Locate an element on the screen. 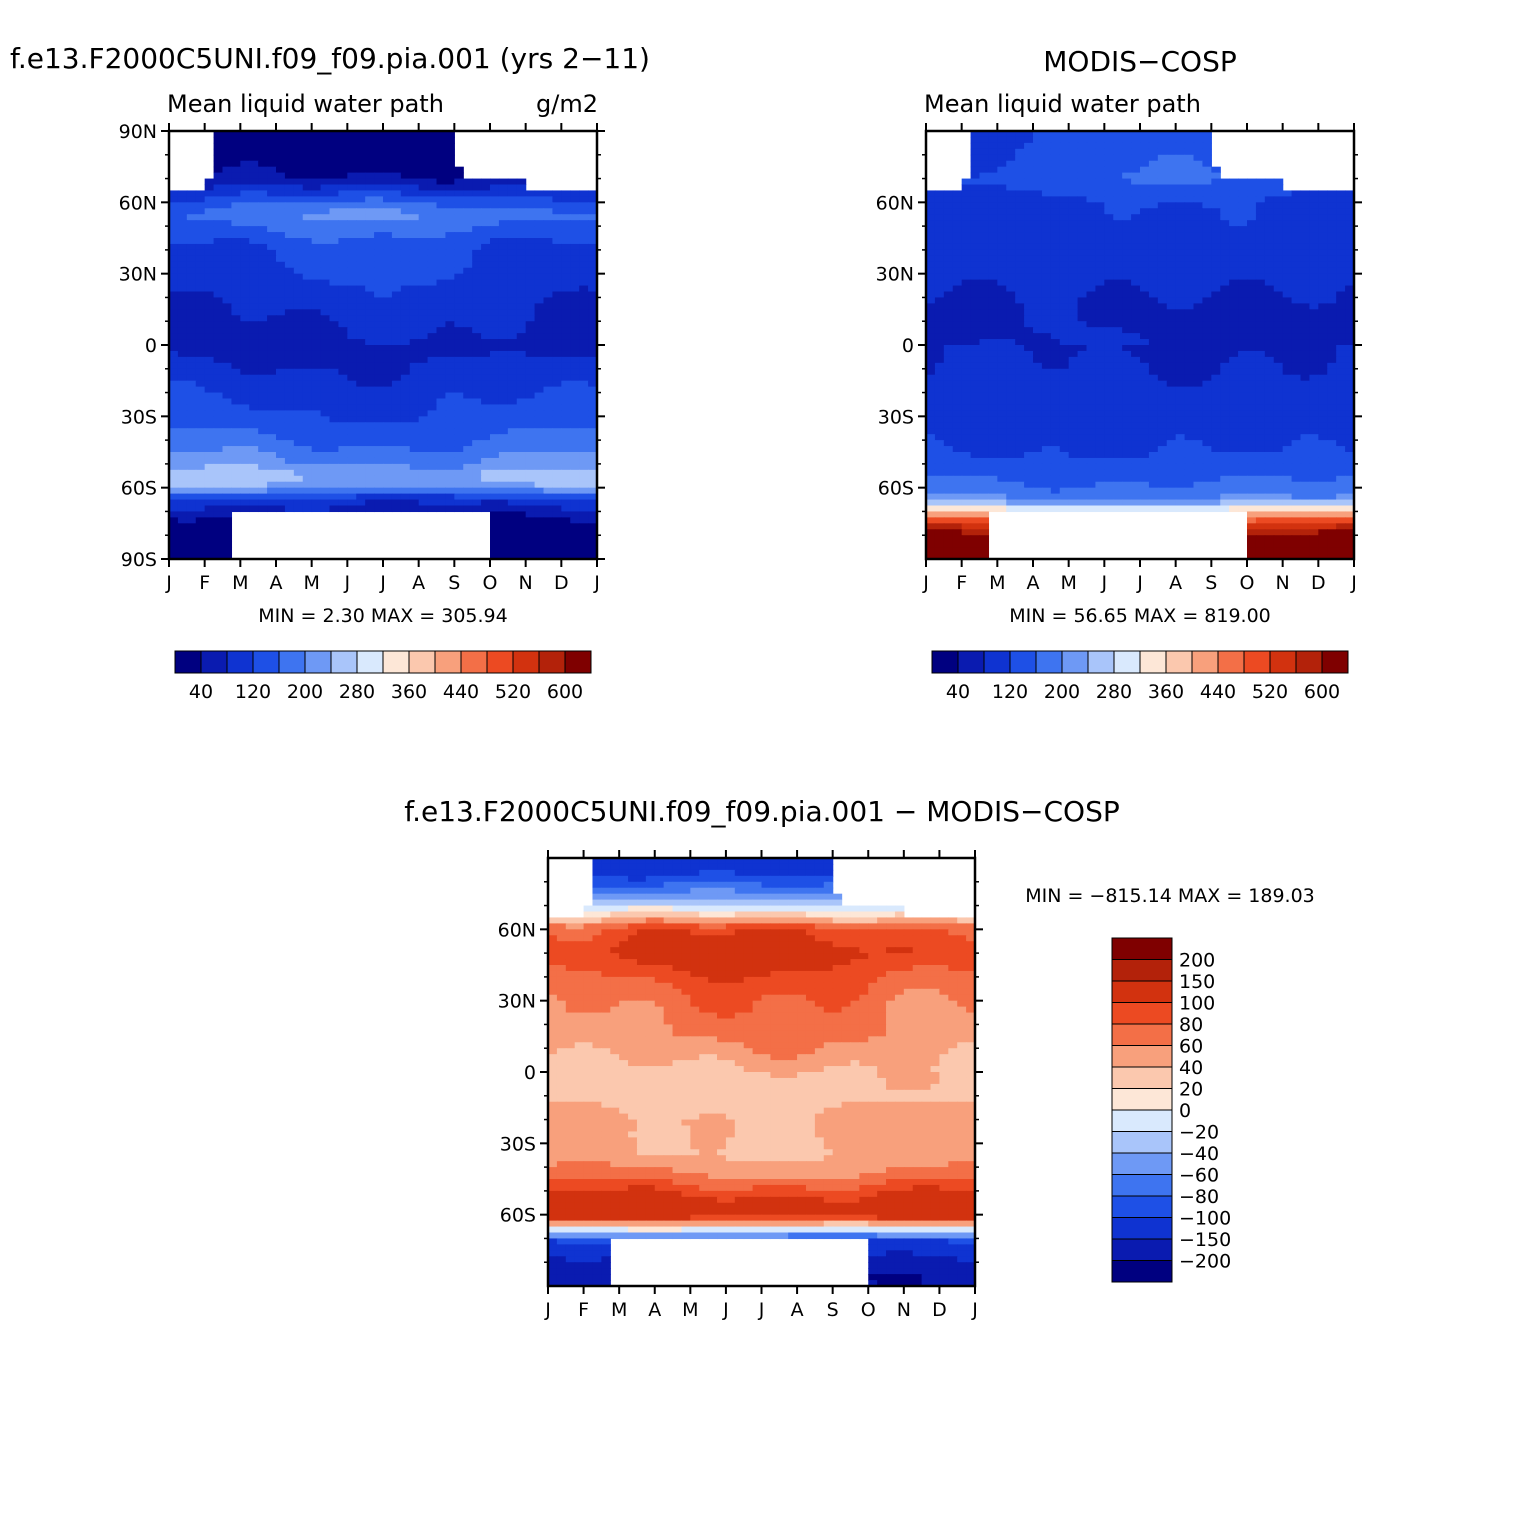  colorbar-label: 120 is located at coordinates (253, 692).